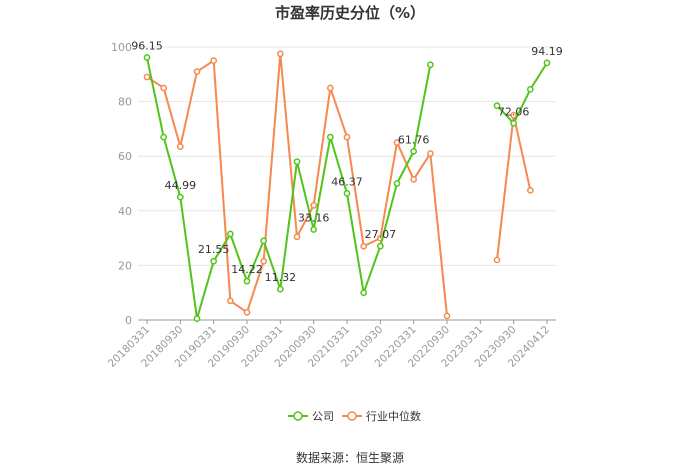 The image size is (700, 473). Describe the element at coordinates (350, 13) in the screenshot. I see `chart-title: 市盈率历史分位（%）` at that location.